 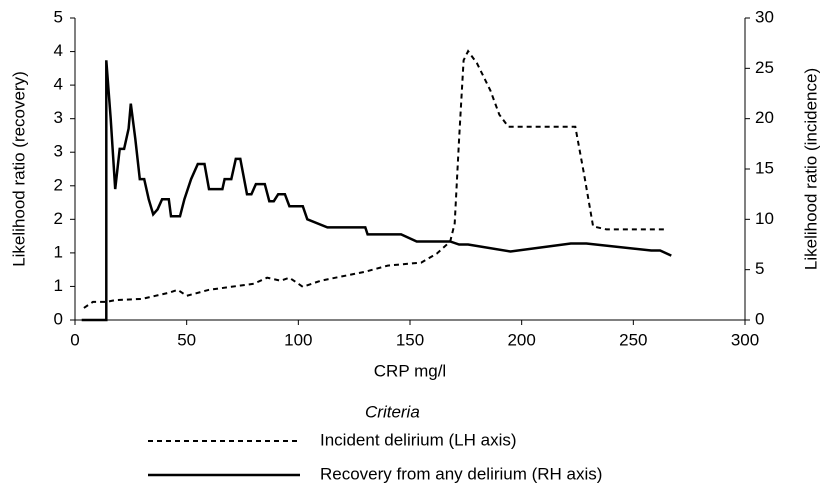 I want to click on x-tick-label: 200, so click(x=521, y=339).